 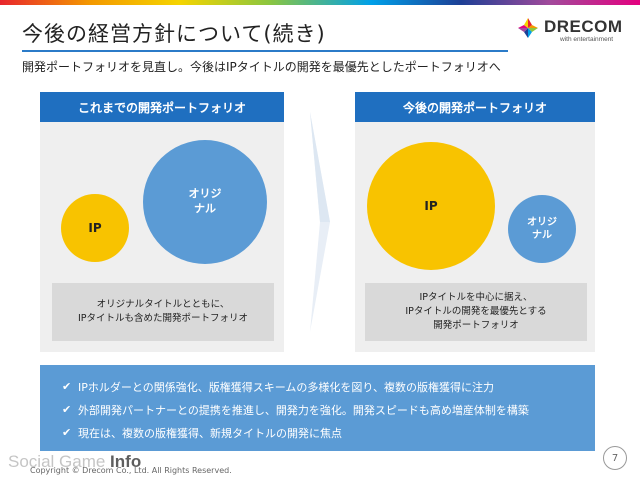 I want to click on past-ip-label: IP, so click(x=95, y=228).